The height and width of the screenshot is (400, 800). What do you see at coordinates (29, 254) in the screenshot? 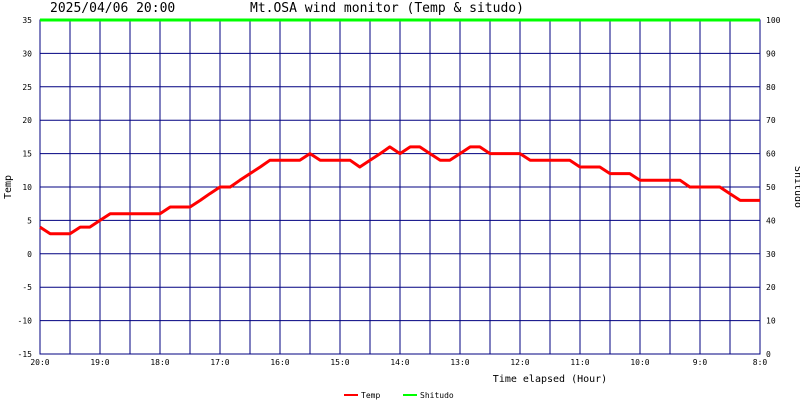
I see `y-tick-label: 0` at bounding box center [29, 254].